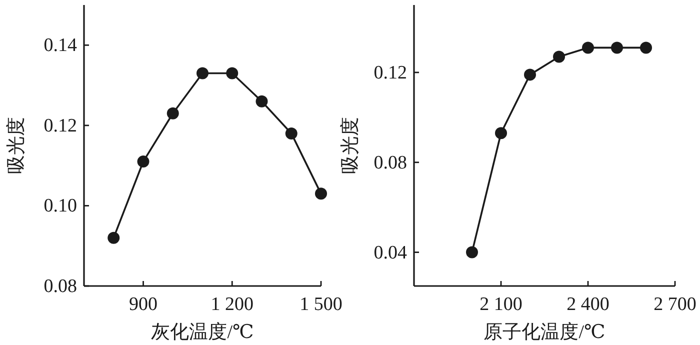 This screenshot has height=345, width=700. I want to click on y-tick-label: 0.04, so click(391, 253).